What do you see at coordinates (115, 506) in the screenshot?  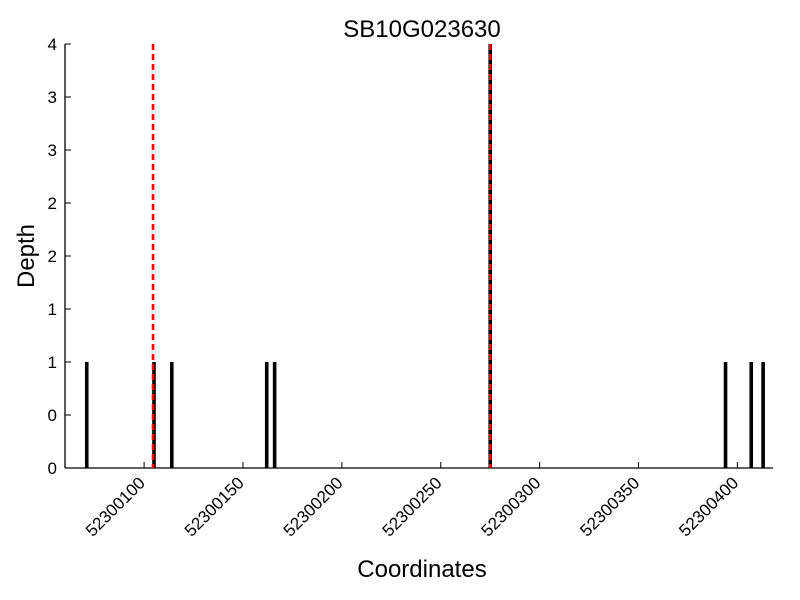 I see `x-tick-label: 52300100` at bounding box center [115, 506].